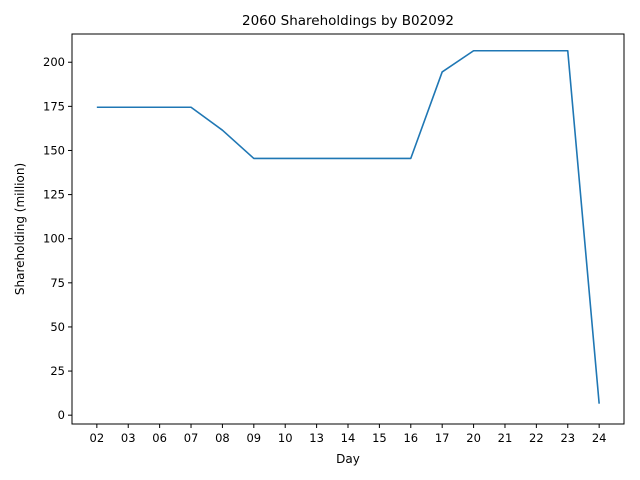  Describe the element at coordinates (442, 438) in the screenshot. I see `x-tick-label: 17` at that location.